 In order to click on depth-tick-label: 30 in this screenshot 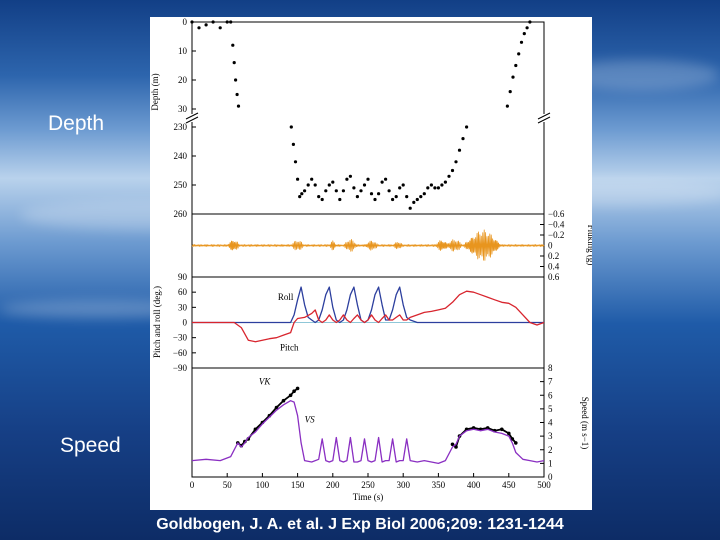, I will do `click(183, 109)`.